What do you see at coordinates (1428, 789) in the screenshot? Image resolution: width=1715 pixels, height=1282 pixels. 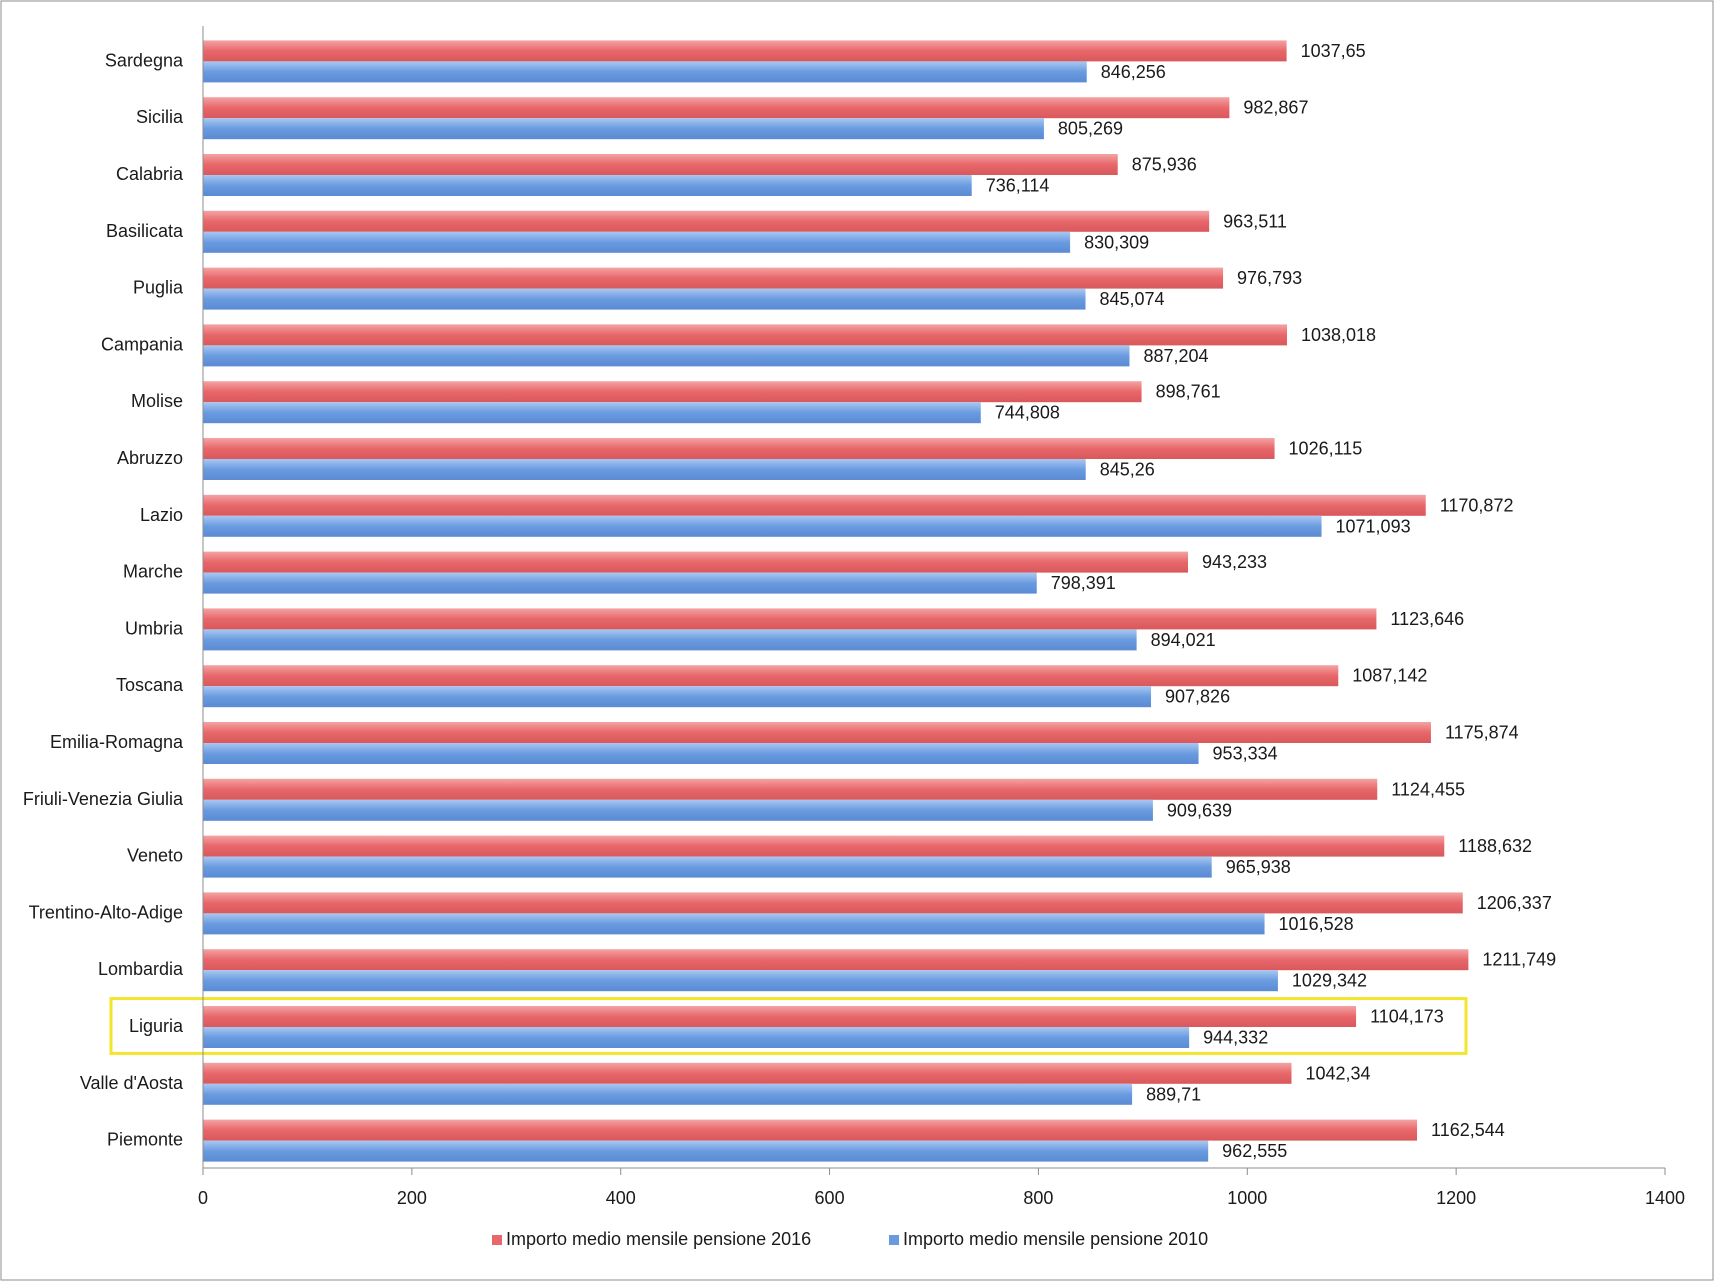 I see `data-label: 1124,455` at bounding box center [1428, 789].